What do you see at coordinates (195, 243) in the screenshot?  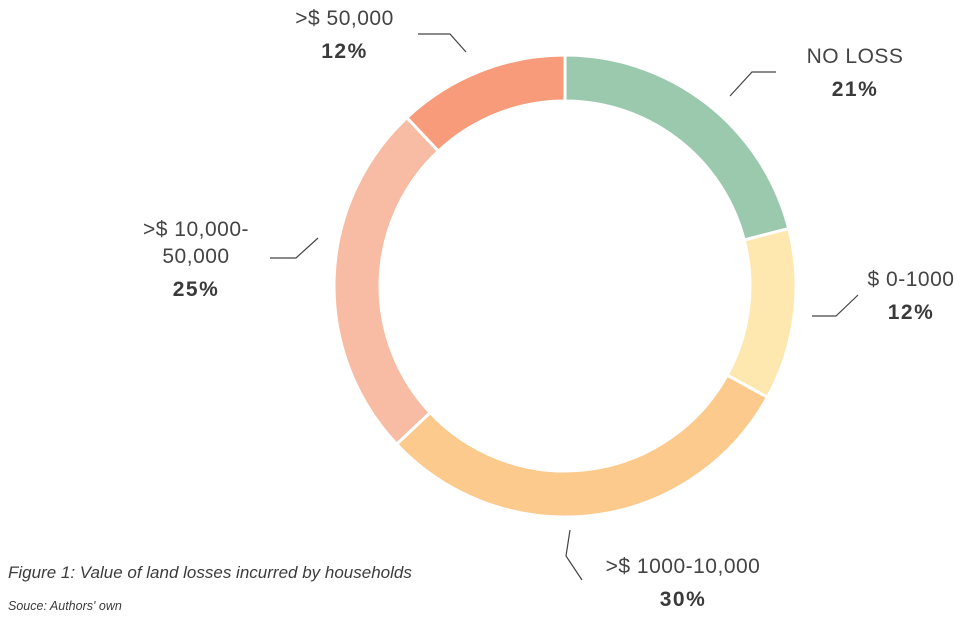 I see `slice-name-10000-50000: >$ 10,000- 50,000` at bounding box center [195, 243].